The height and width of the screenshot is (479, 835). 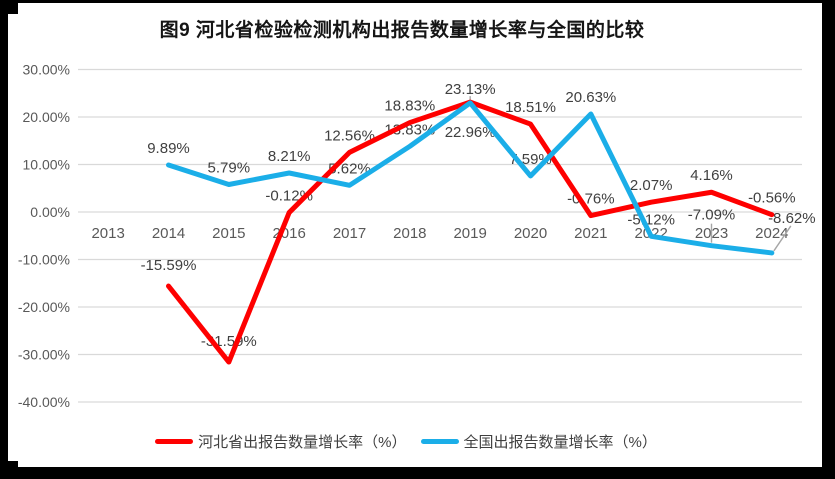 I want to click on data-label: 20.63%, so click(x=590, y=97).